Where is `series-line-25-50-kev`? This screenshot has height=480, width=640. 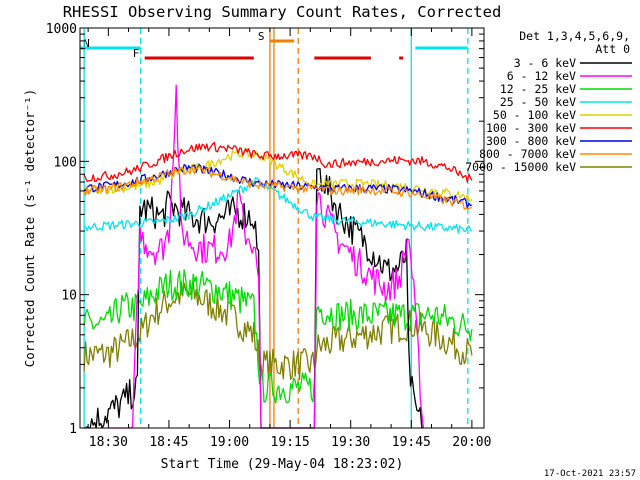 series-line-25-50-kev is located at coordinates (278, 205).